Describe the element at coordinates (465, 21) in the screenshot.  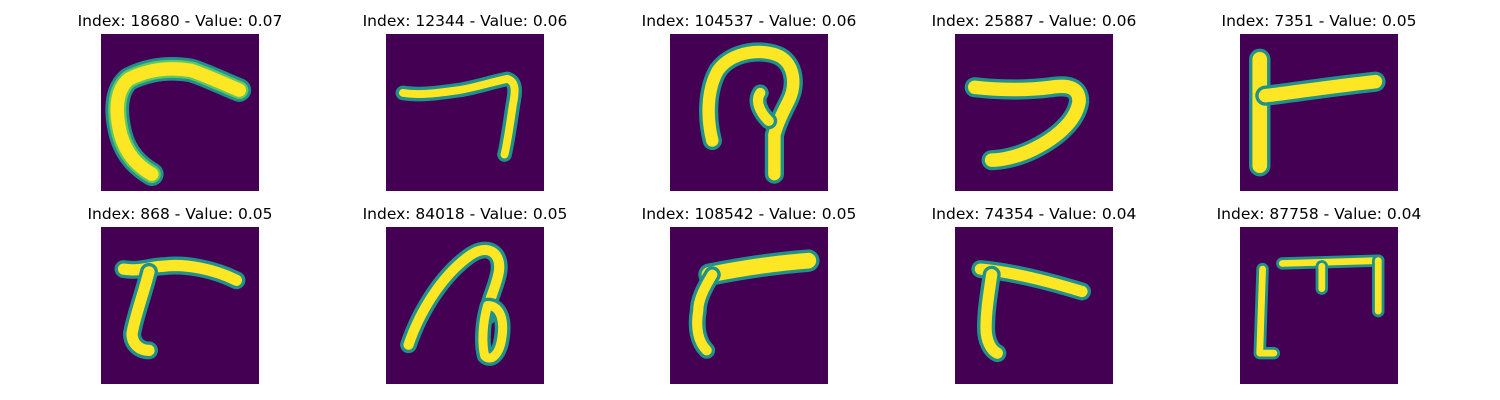
I see `panel-title: Index: 12344 - Value: 0.06` at that location.